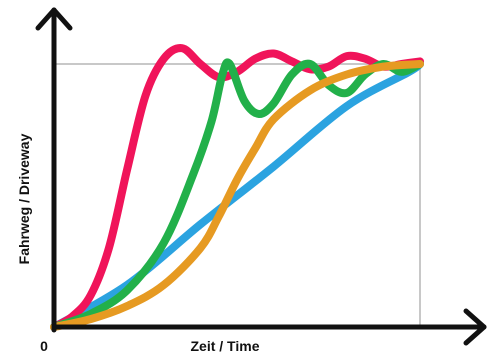 Image resolution: width=496 pixels, height=358 pixels. Describe the element at coordinates (54, 19) in the screenshot. I see `y-axis-arrowhead` at that location.